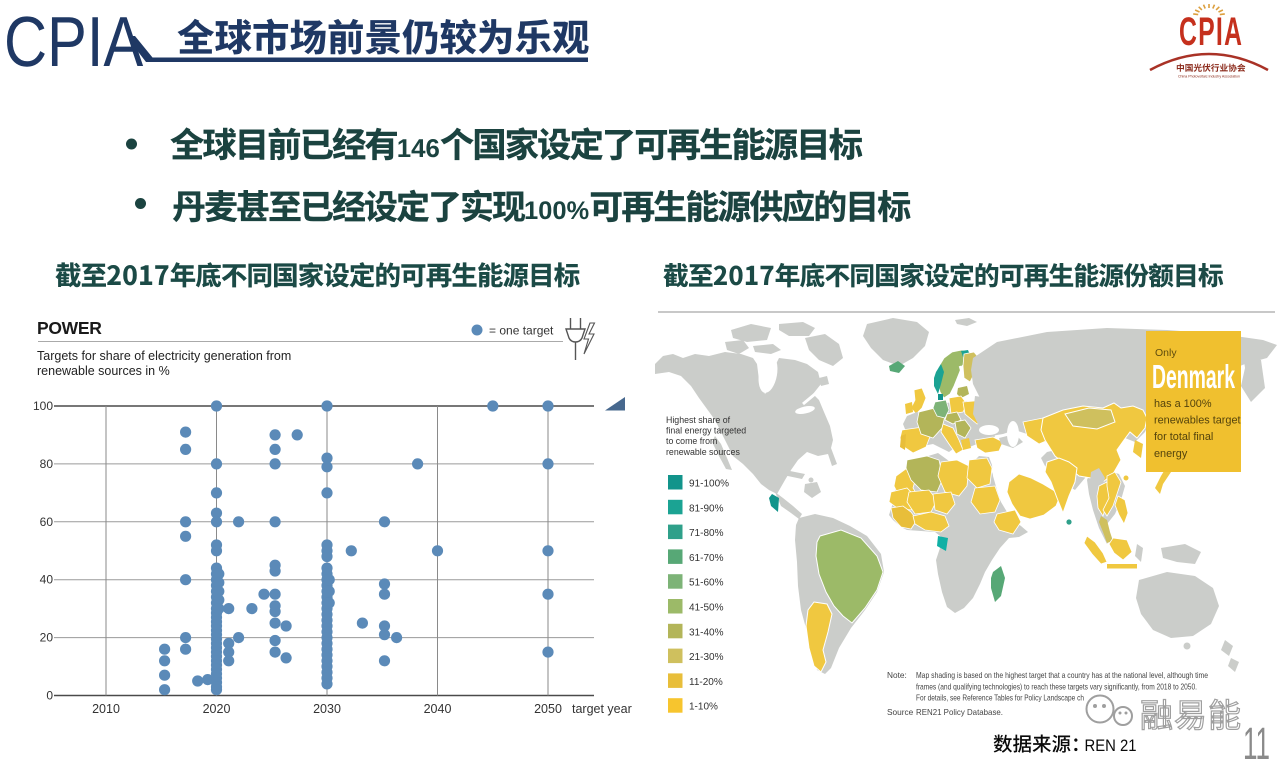 Image resolution: width=1280 pixels, height=770 pixels. What do you see at coordinates (43, 406) in the screenshot?
I see `svg-text: 100` at bounding box center [43, 406].